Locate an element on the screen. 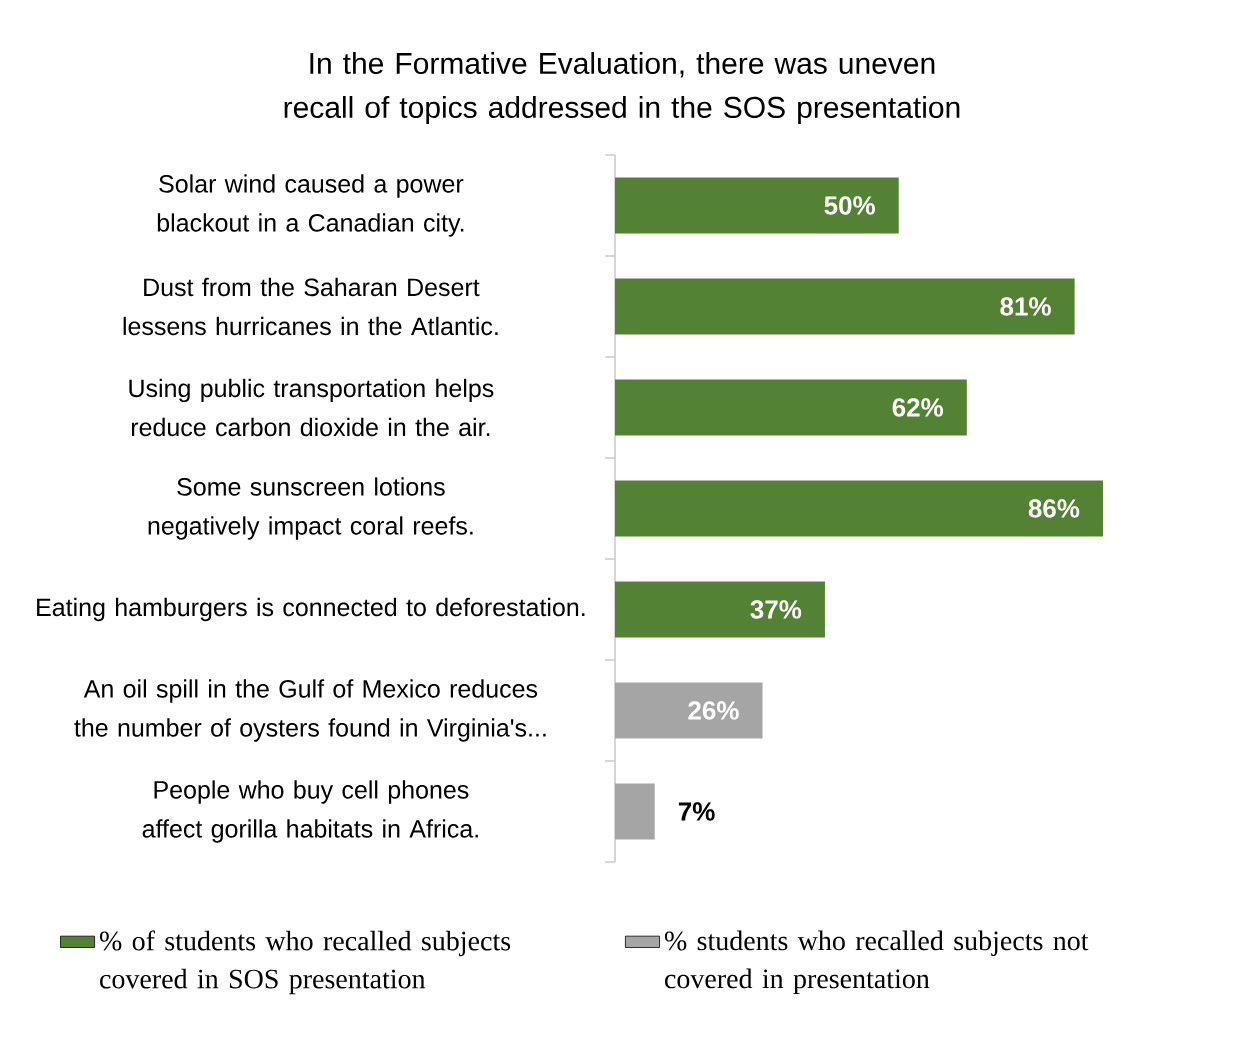 The width and height of the screenshot is (1244, 1047). y-tick-label: Solar wind caused a power blackout in a Canadian city. is located at coordinates (310, 205).